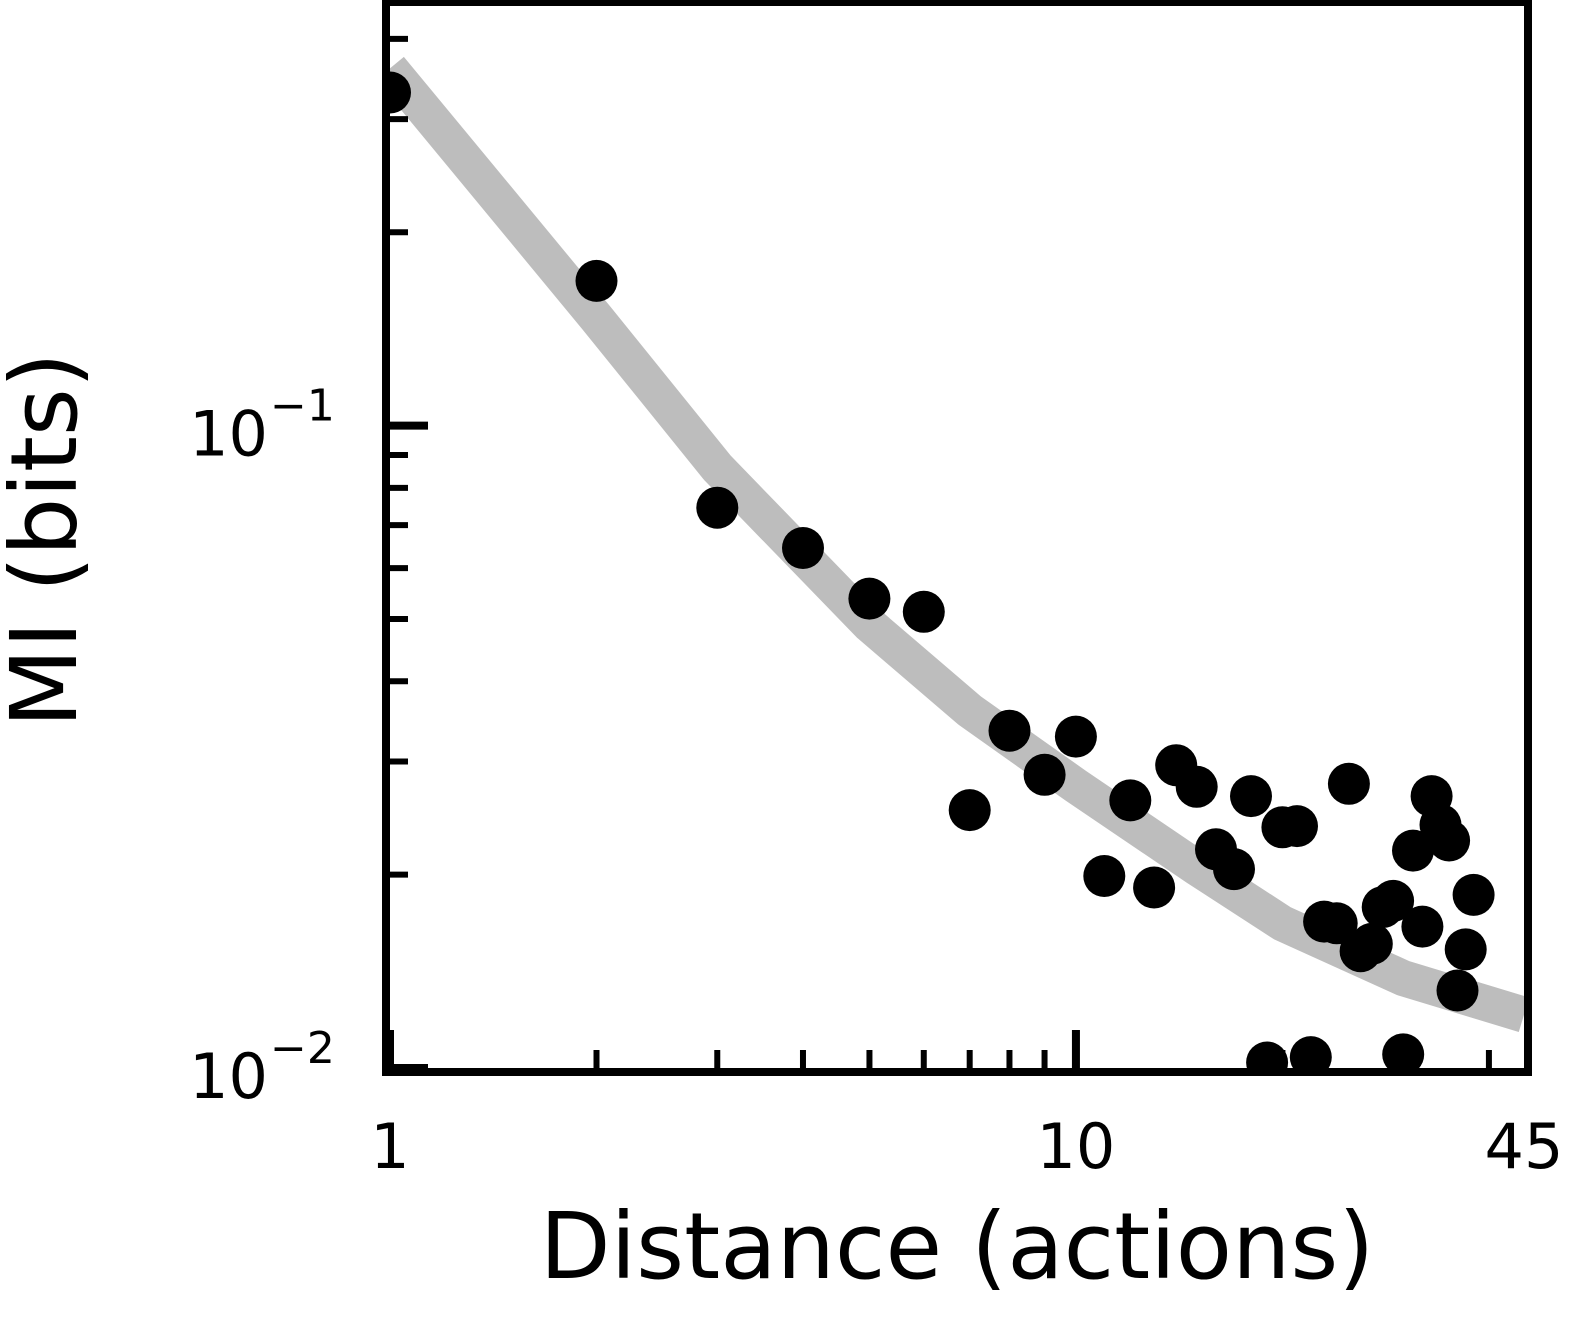 The width and height of the screenshot is (1591, 1321). Describe the element at coordinates (302, 406) in the screenshot. I see `y-tick-exponent: −1` at that location.